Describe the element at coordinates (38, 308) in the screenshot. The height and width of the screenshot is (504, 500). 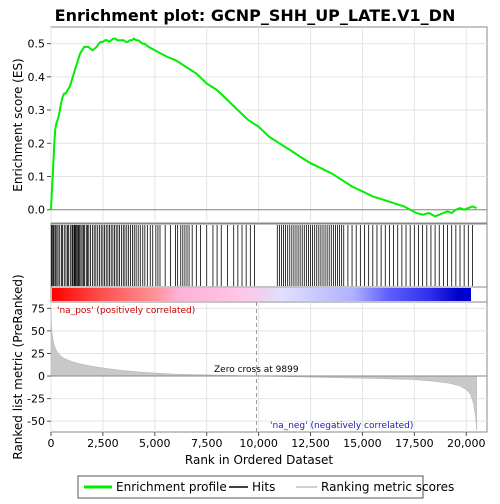
I see `bottom-y-tick-label: 75` at that location.